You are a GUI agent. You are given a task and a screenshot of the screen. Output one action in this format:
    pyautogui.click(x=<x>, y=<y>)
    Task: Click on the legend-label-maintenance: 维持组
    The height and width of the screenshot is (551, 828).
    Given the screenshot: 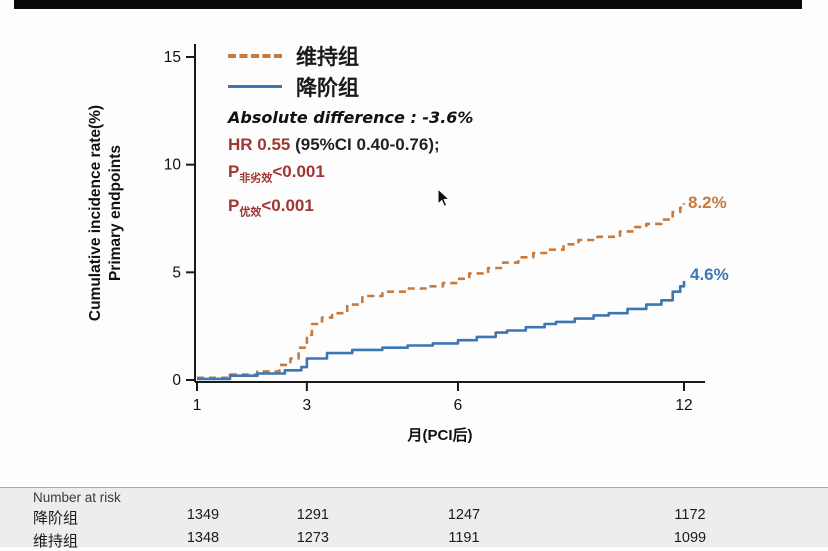 What is the action you would take?
    pyautogui.click(x=327, y=57)
    